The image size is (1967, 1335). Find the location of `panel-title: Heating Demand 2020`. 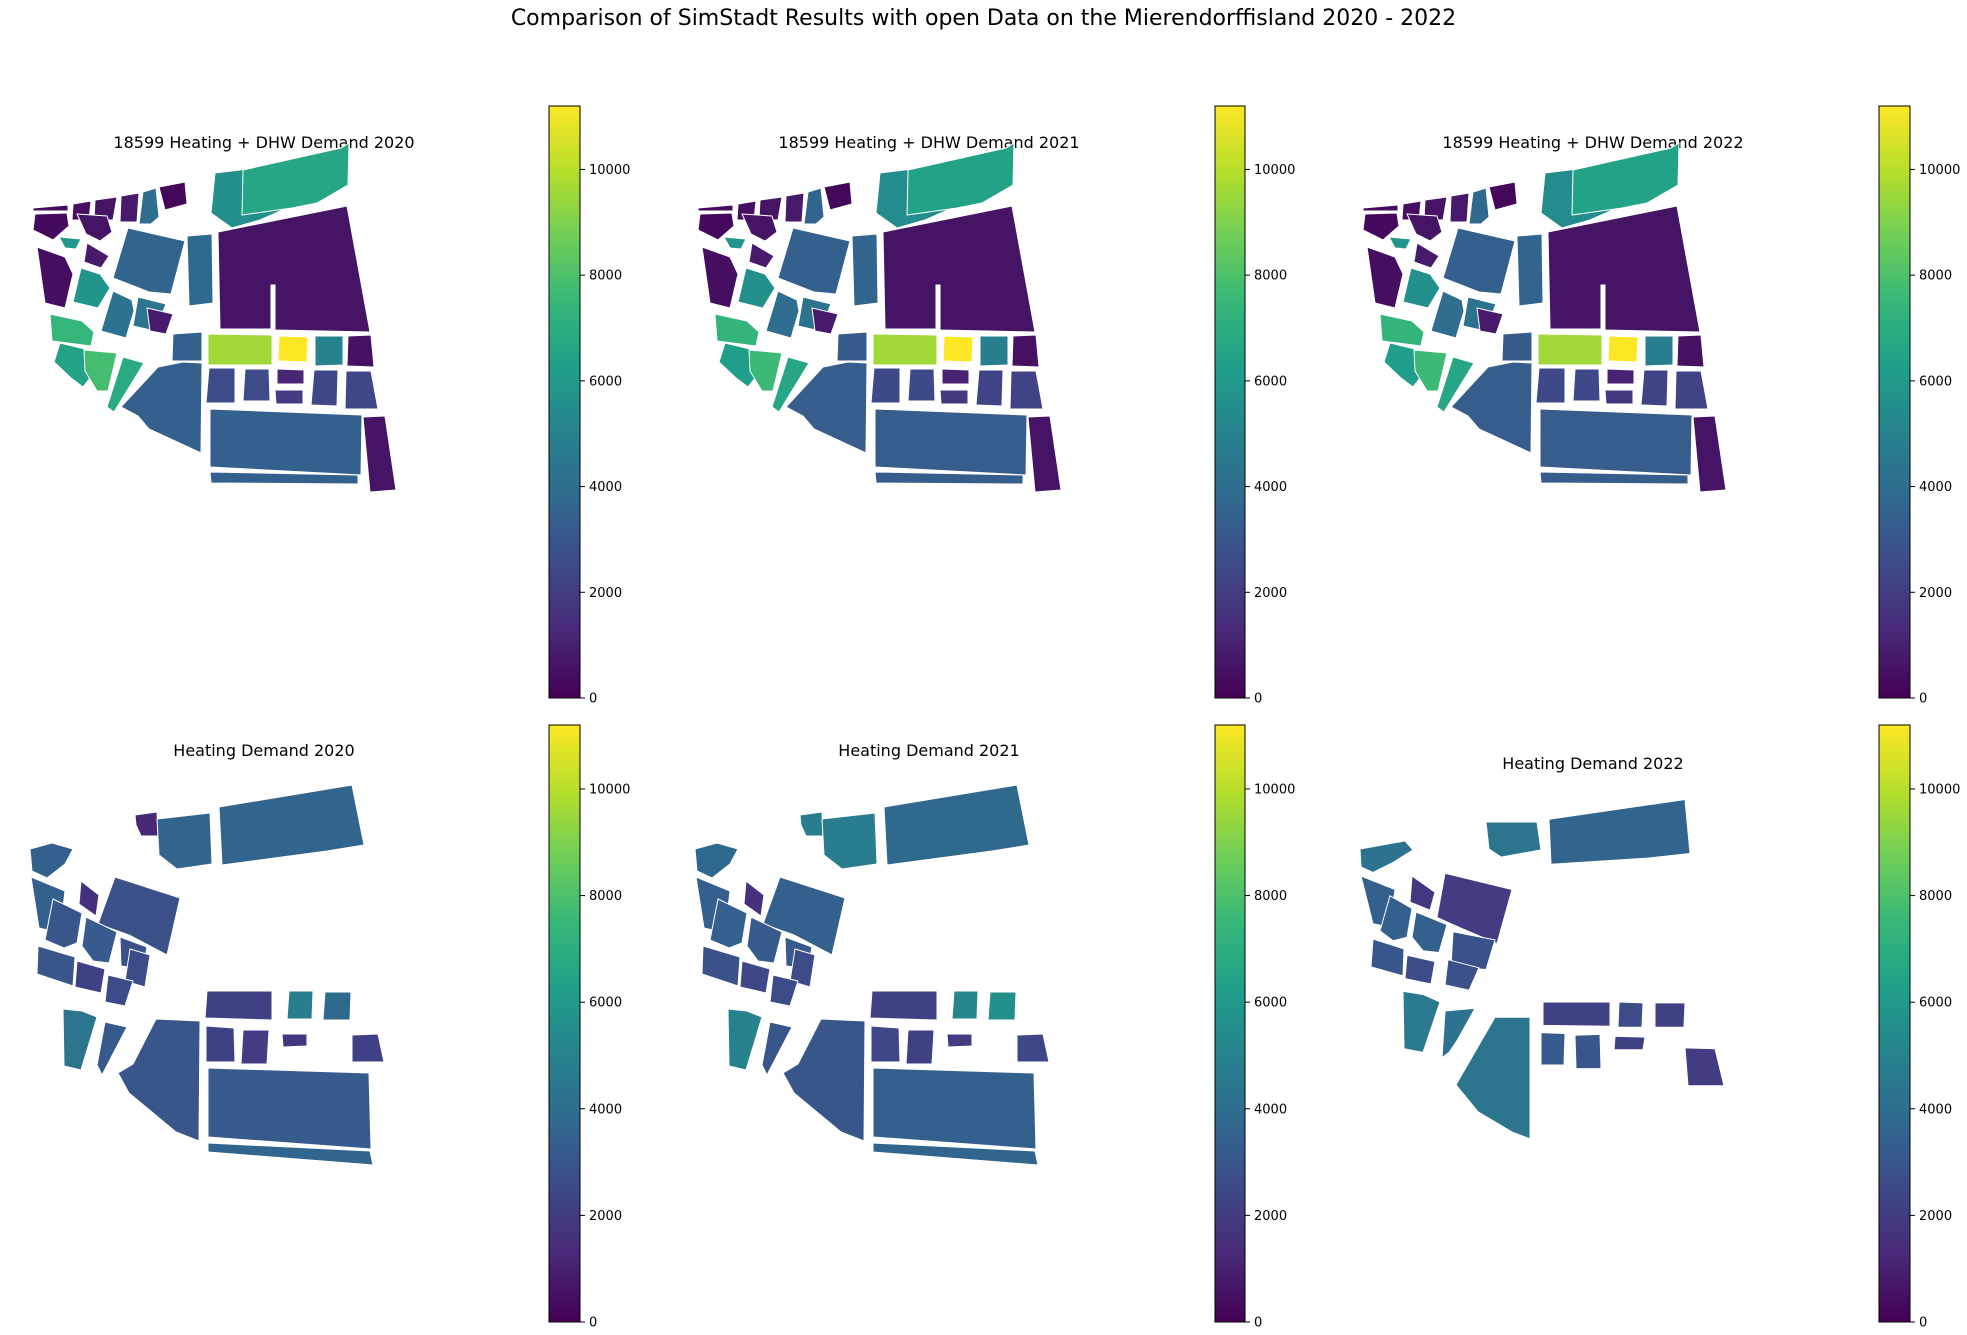

panel-title: Heating Demand 2020 is located at coordinates (263, 750).